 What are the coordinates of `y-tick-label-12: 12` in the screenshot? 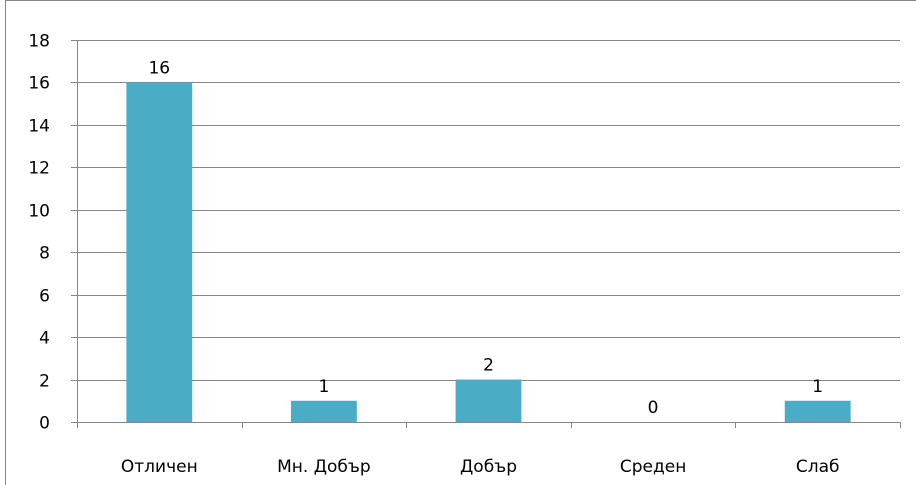 It's located at (39, 169).